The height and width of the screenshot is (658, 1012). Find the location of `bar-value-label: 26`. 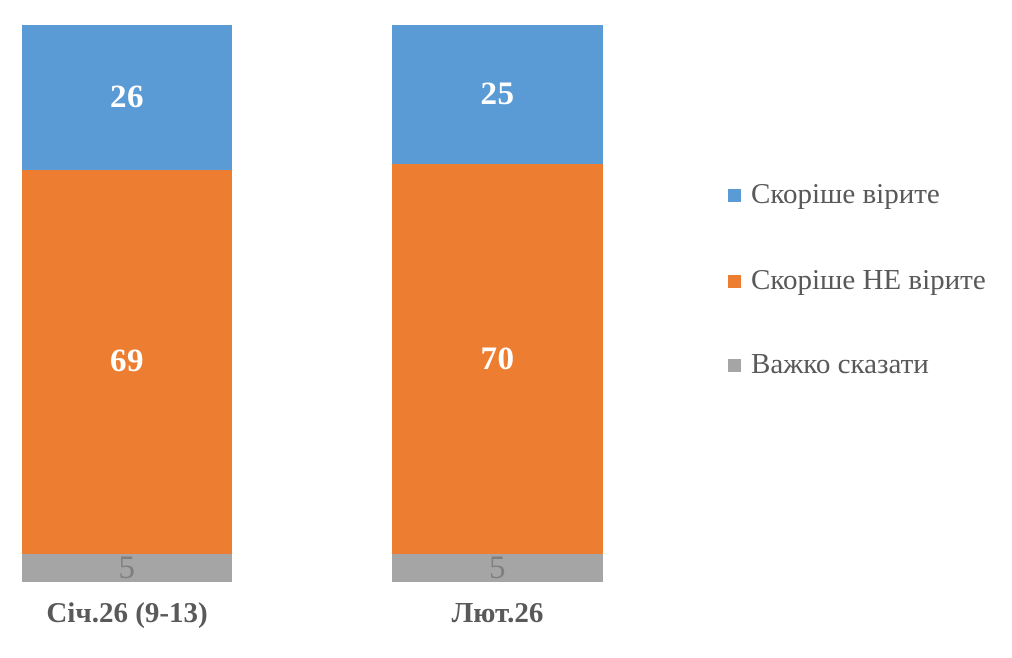

bar-value-label: 26 is located at coordinates (127, 96).